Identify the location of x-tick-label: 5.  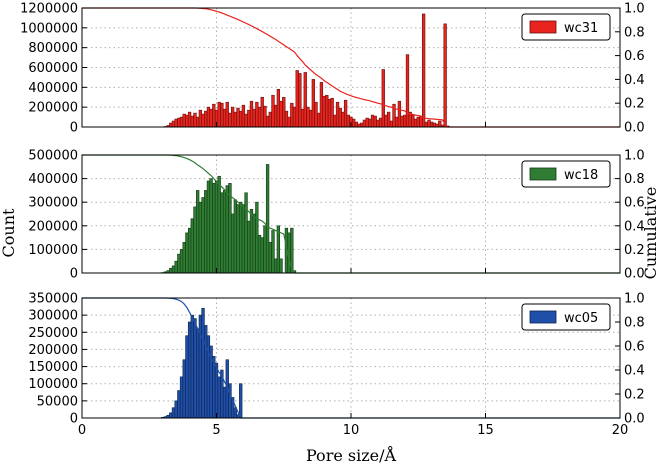
(216, 430).